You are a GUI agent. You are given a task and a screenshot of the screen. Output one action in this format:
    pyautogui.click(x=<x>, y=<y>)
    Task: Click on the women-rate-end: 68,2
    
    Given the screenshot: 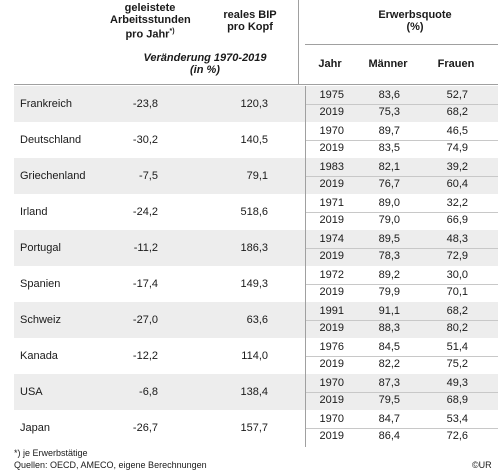 What is the action you would take?
    pyautogui.click(x=457, y=112)
    